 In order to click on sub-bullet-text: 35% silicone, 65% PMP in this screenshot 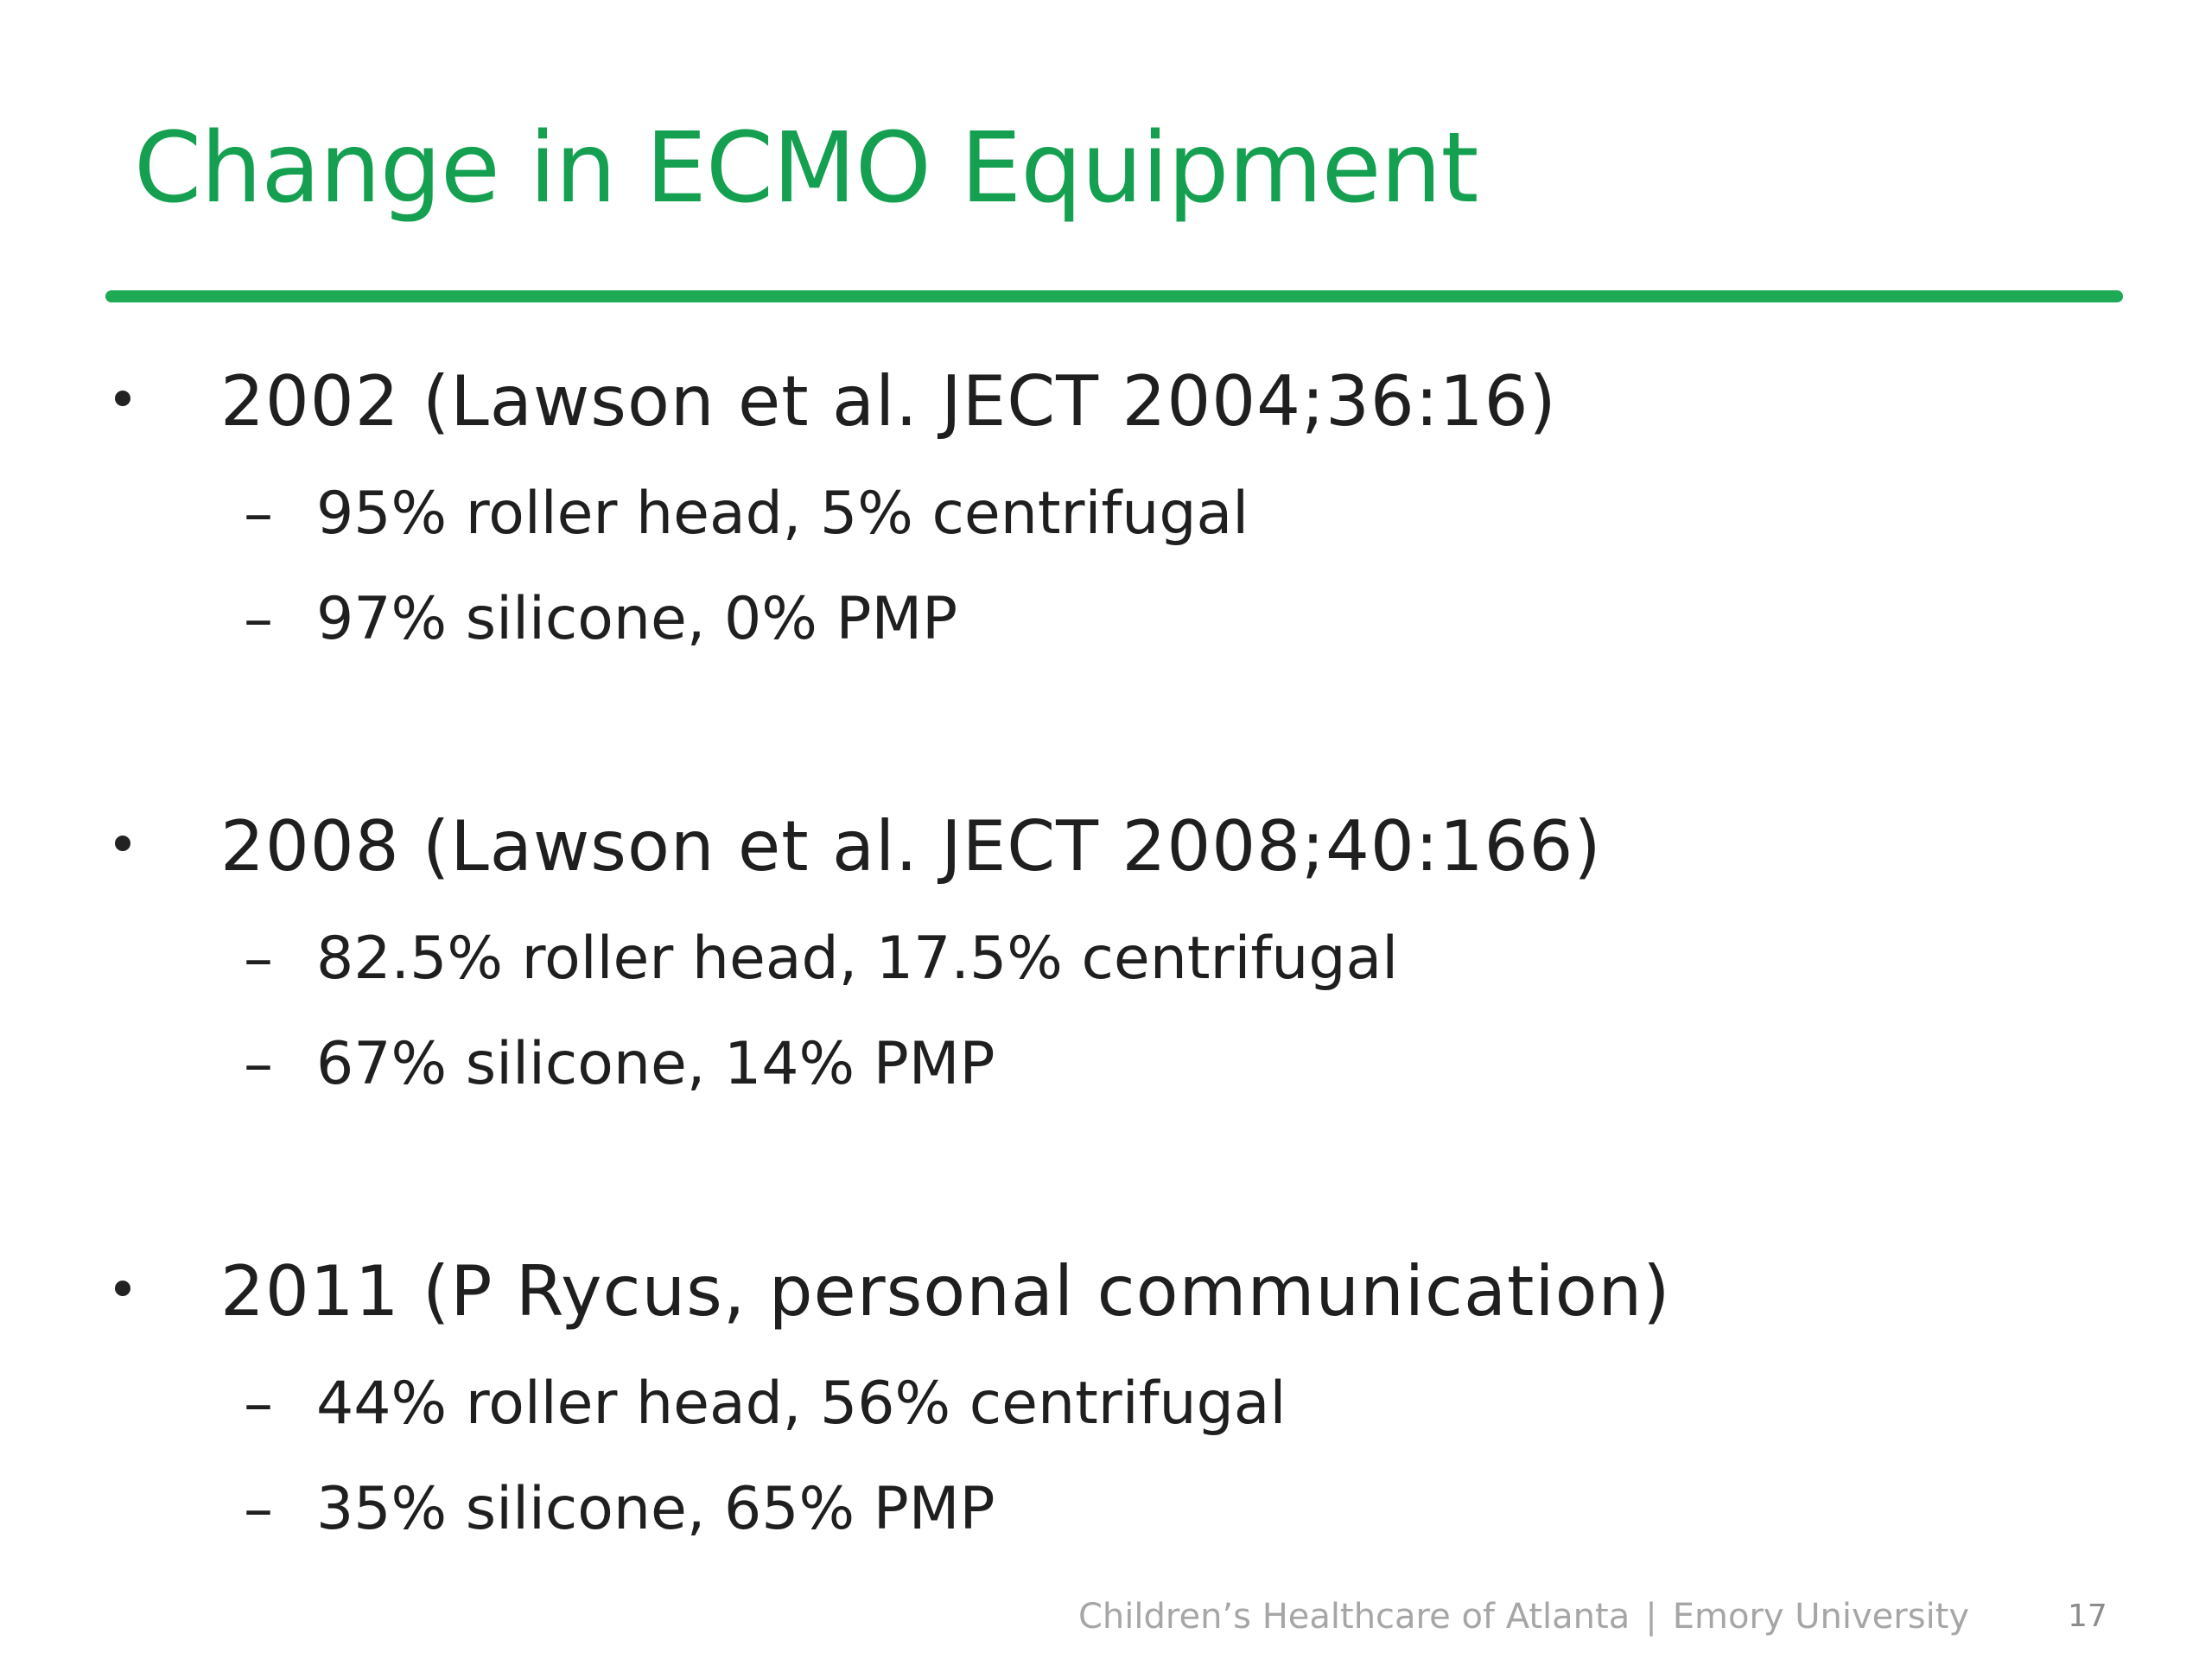, I will do `click(655, 1509)`.